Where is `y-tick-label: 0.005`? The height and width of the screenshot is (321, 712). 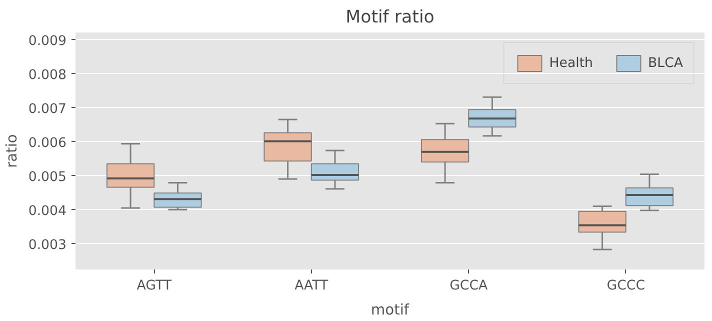 y-tick-label: 0.005 is located at coordinates (47, 177).